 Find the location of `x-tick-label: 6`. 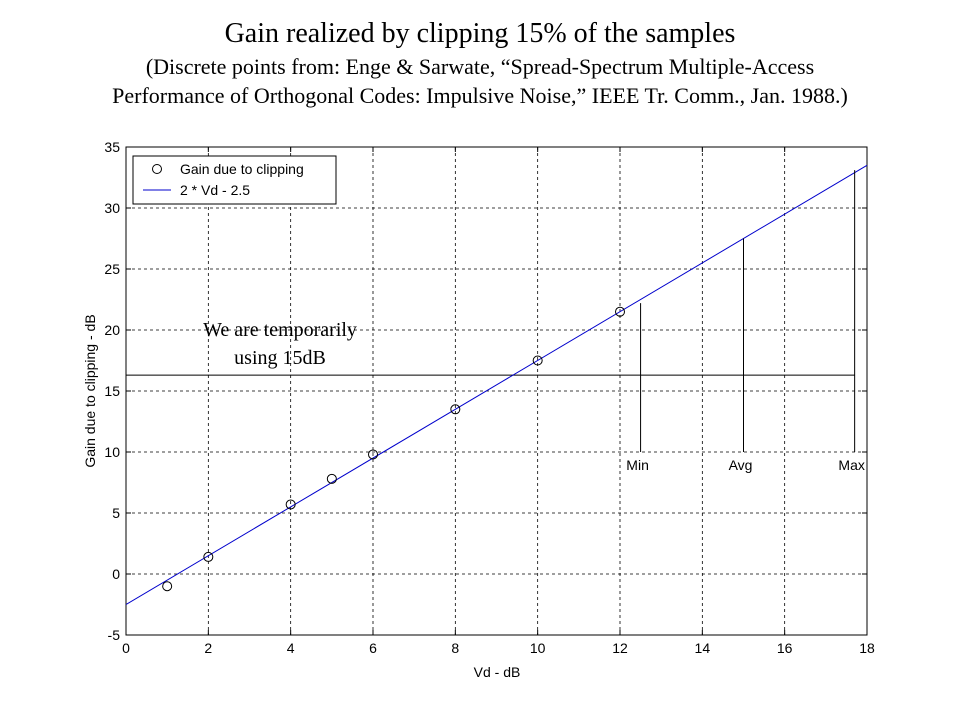

x-tick-label: 6 is located at coordinates (373, 648).